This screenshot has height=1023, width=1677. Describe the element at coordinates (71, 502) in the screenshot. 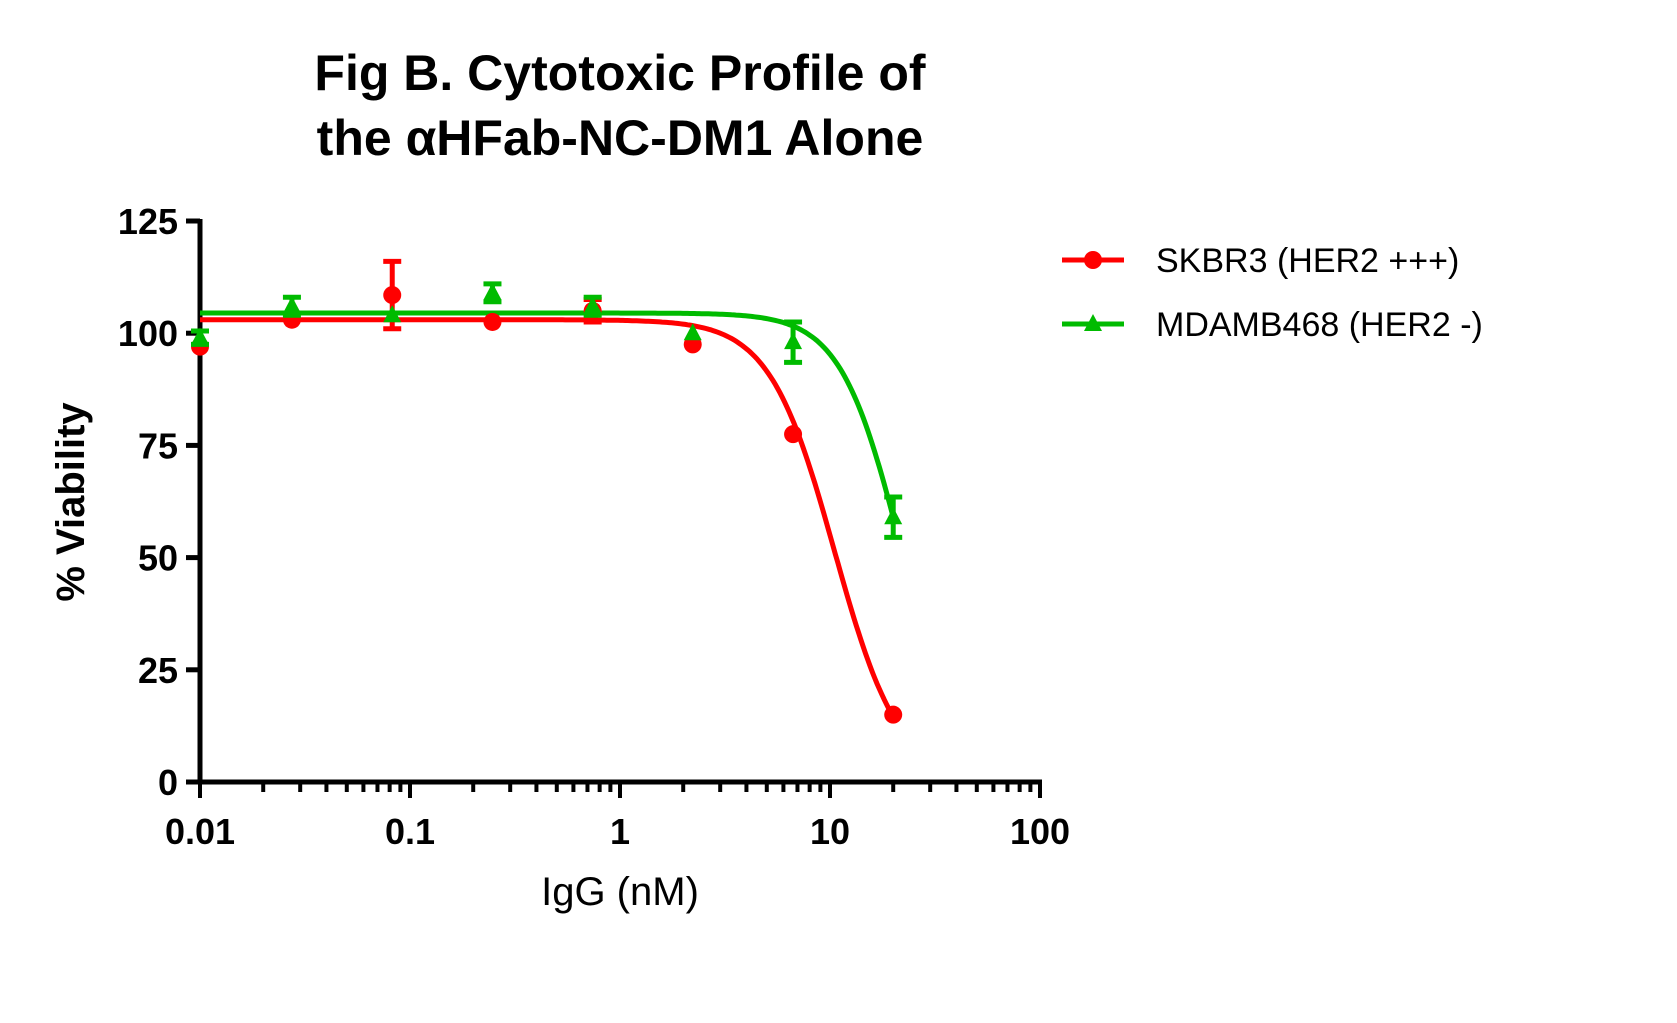

I see `y-axis-label: % Viability` at that location.